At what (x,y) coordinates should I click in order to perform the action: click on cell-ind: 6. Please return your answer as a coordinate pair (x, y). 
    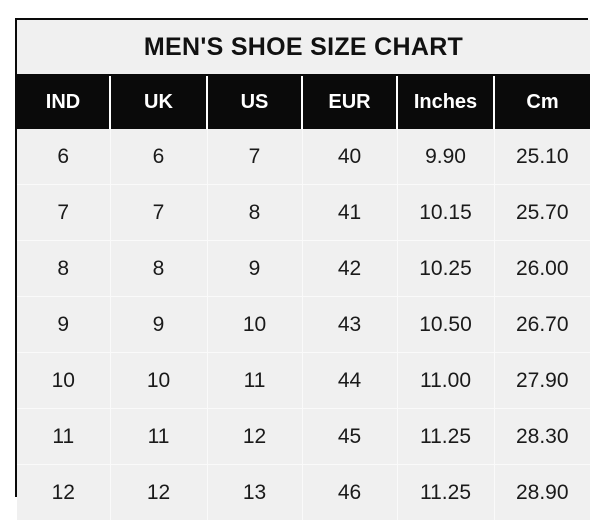
    Looking at the image, I should click on (64, 156).